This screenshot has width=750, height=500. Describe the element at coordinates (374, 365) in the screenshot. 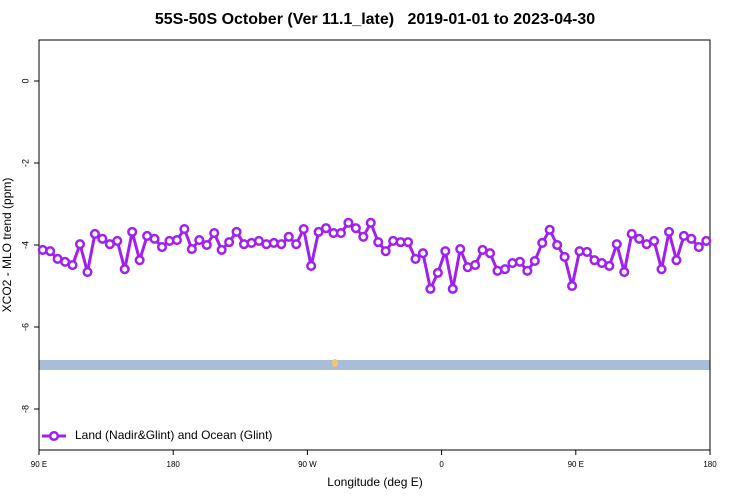

I see `land-mask-band` at that location.